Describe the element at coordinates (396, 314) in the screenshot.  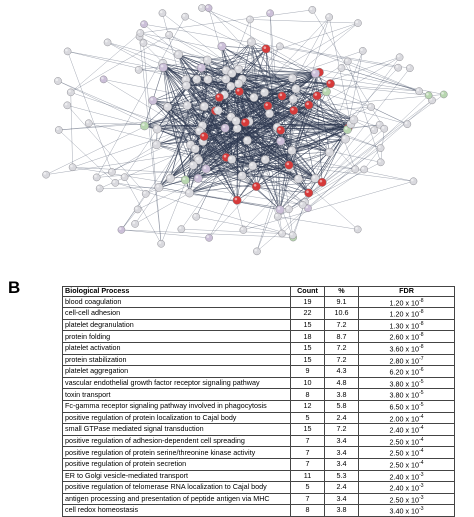
I see `fdr-mantissa: 1.20` at that location.